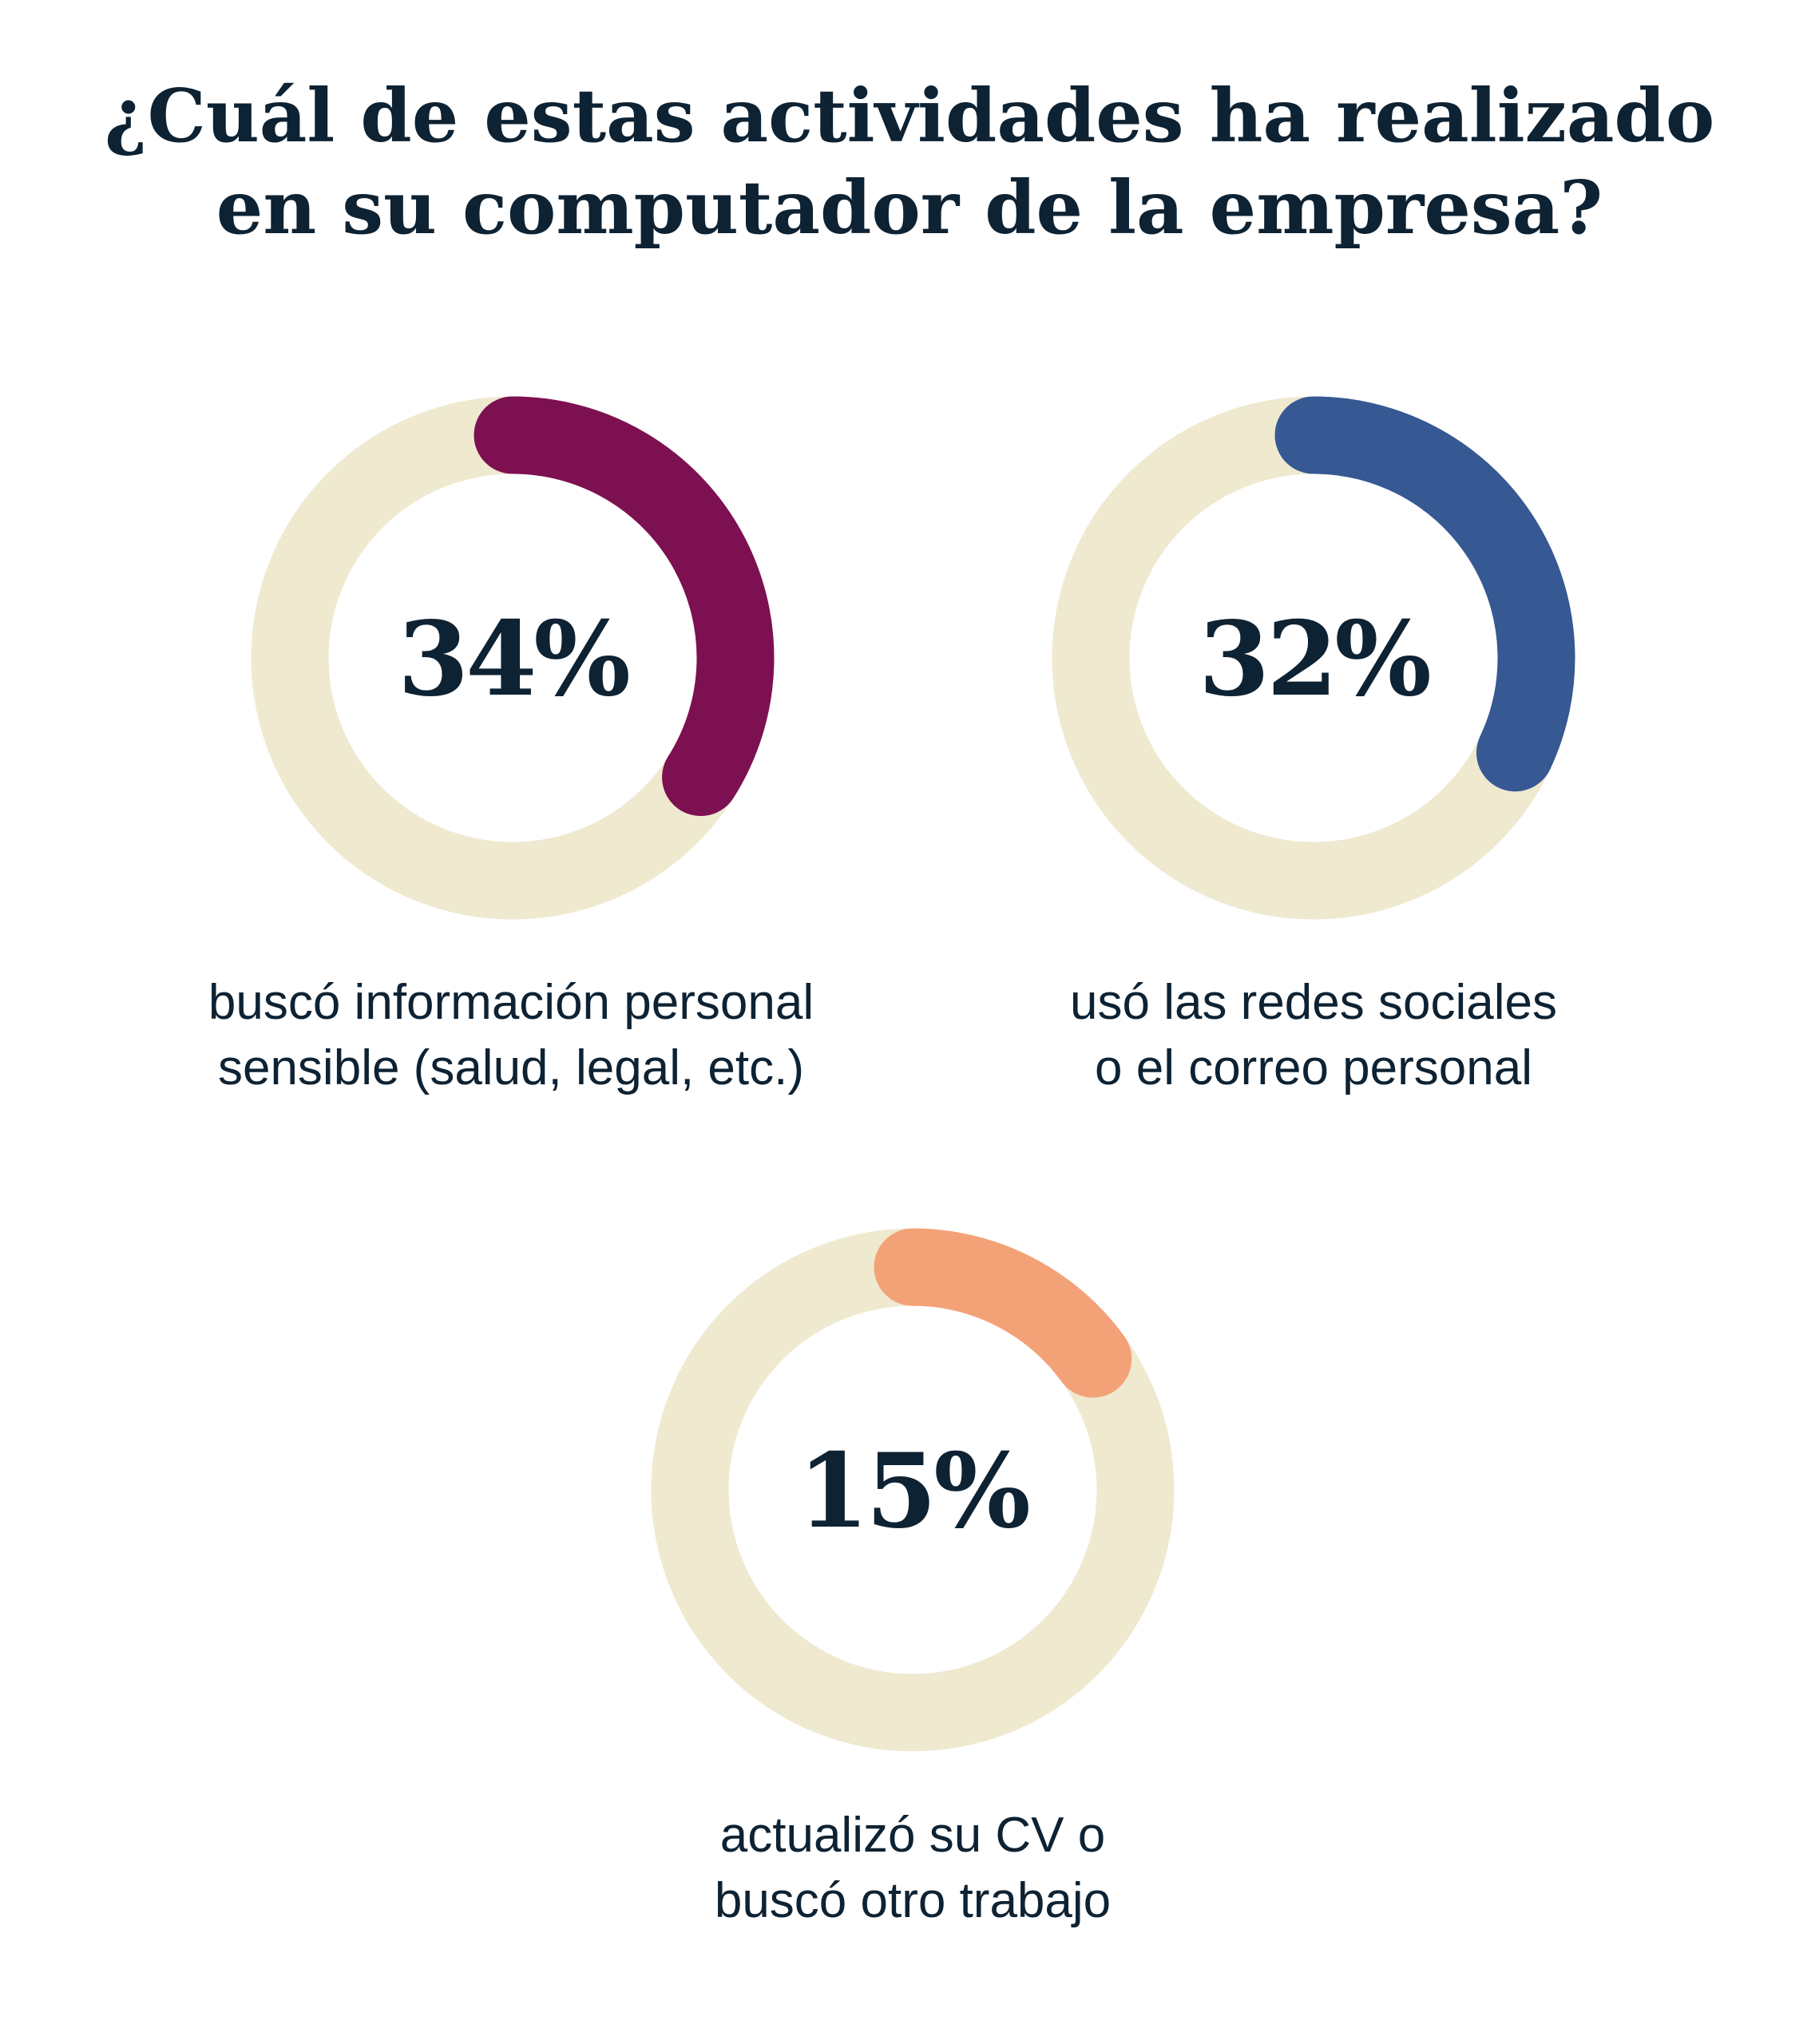  Describe the element at coordinates (909, 116) in the screenshot. I see `title-line-1: ¿Cuál de estas actividades ha realizado` at that location.